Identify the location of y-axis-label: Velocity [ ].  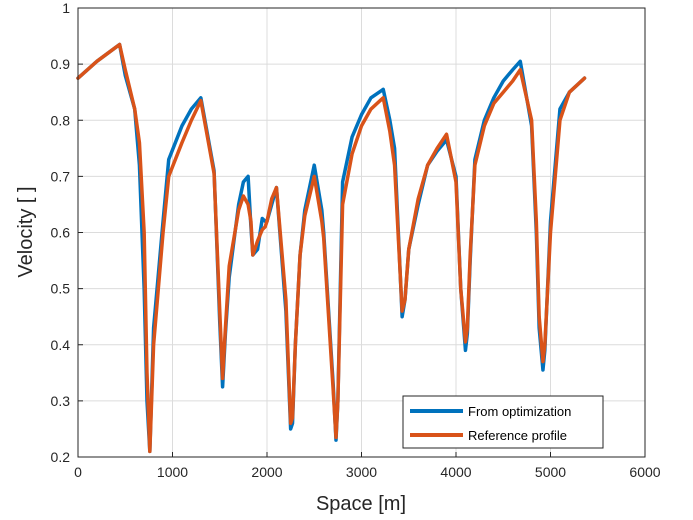
(26, 231).